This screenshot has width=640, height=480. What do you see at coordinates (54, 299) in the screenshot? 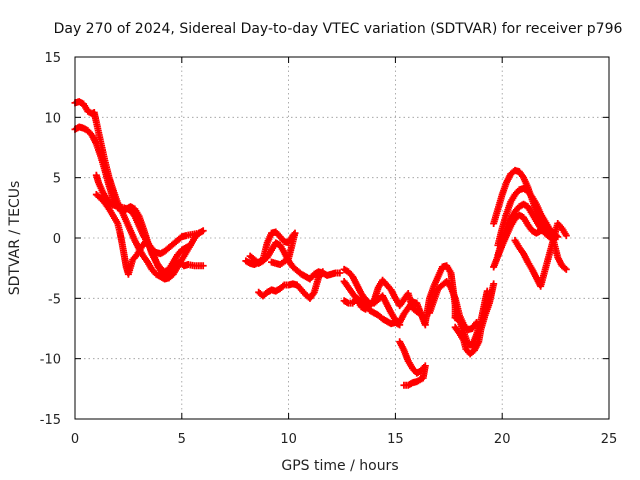
I see `y-tick-label: -5` at bounding box center [54, 299].